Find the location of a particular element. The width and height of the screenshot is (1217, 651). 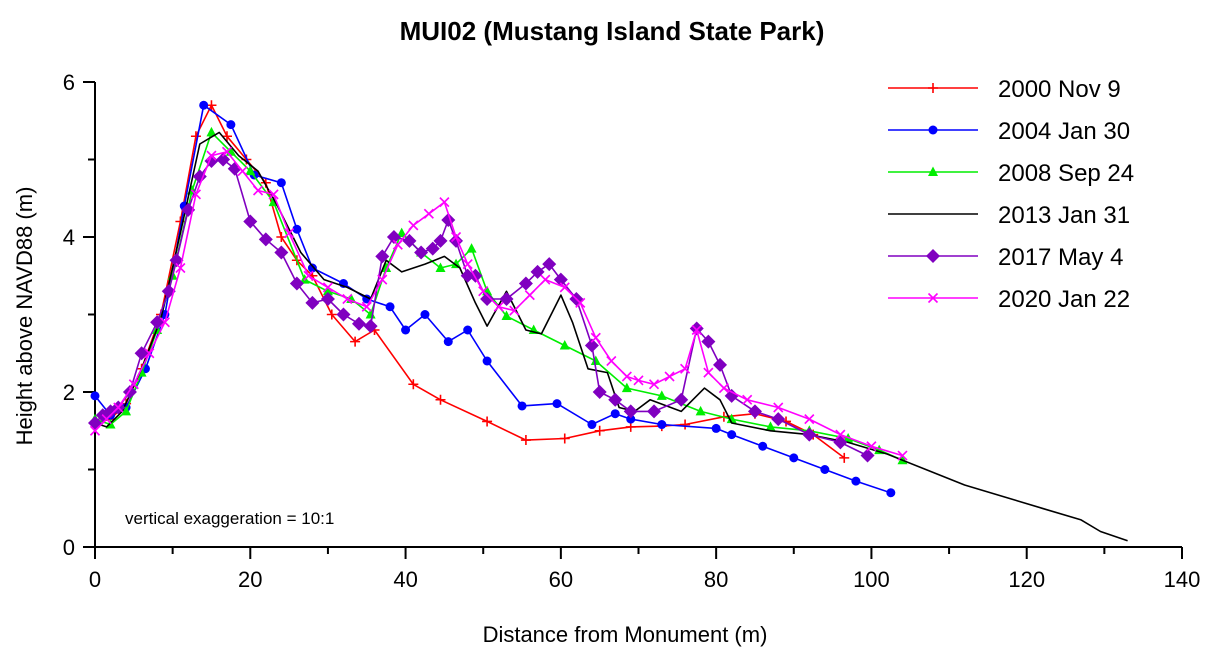

y-tick-label: 2 is located at coordinates (69, 392).